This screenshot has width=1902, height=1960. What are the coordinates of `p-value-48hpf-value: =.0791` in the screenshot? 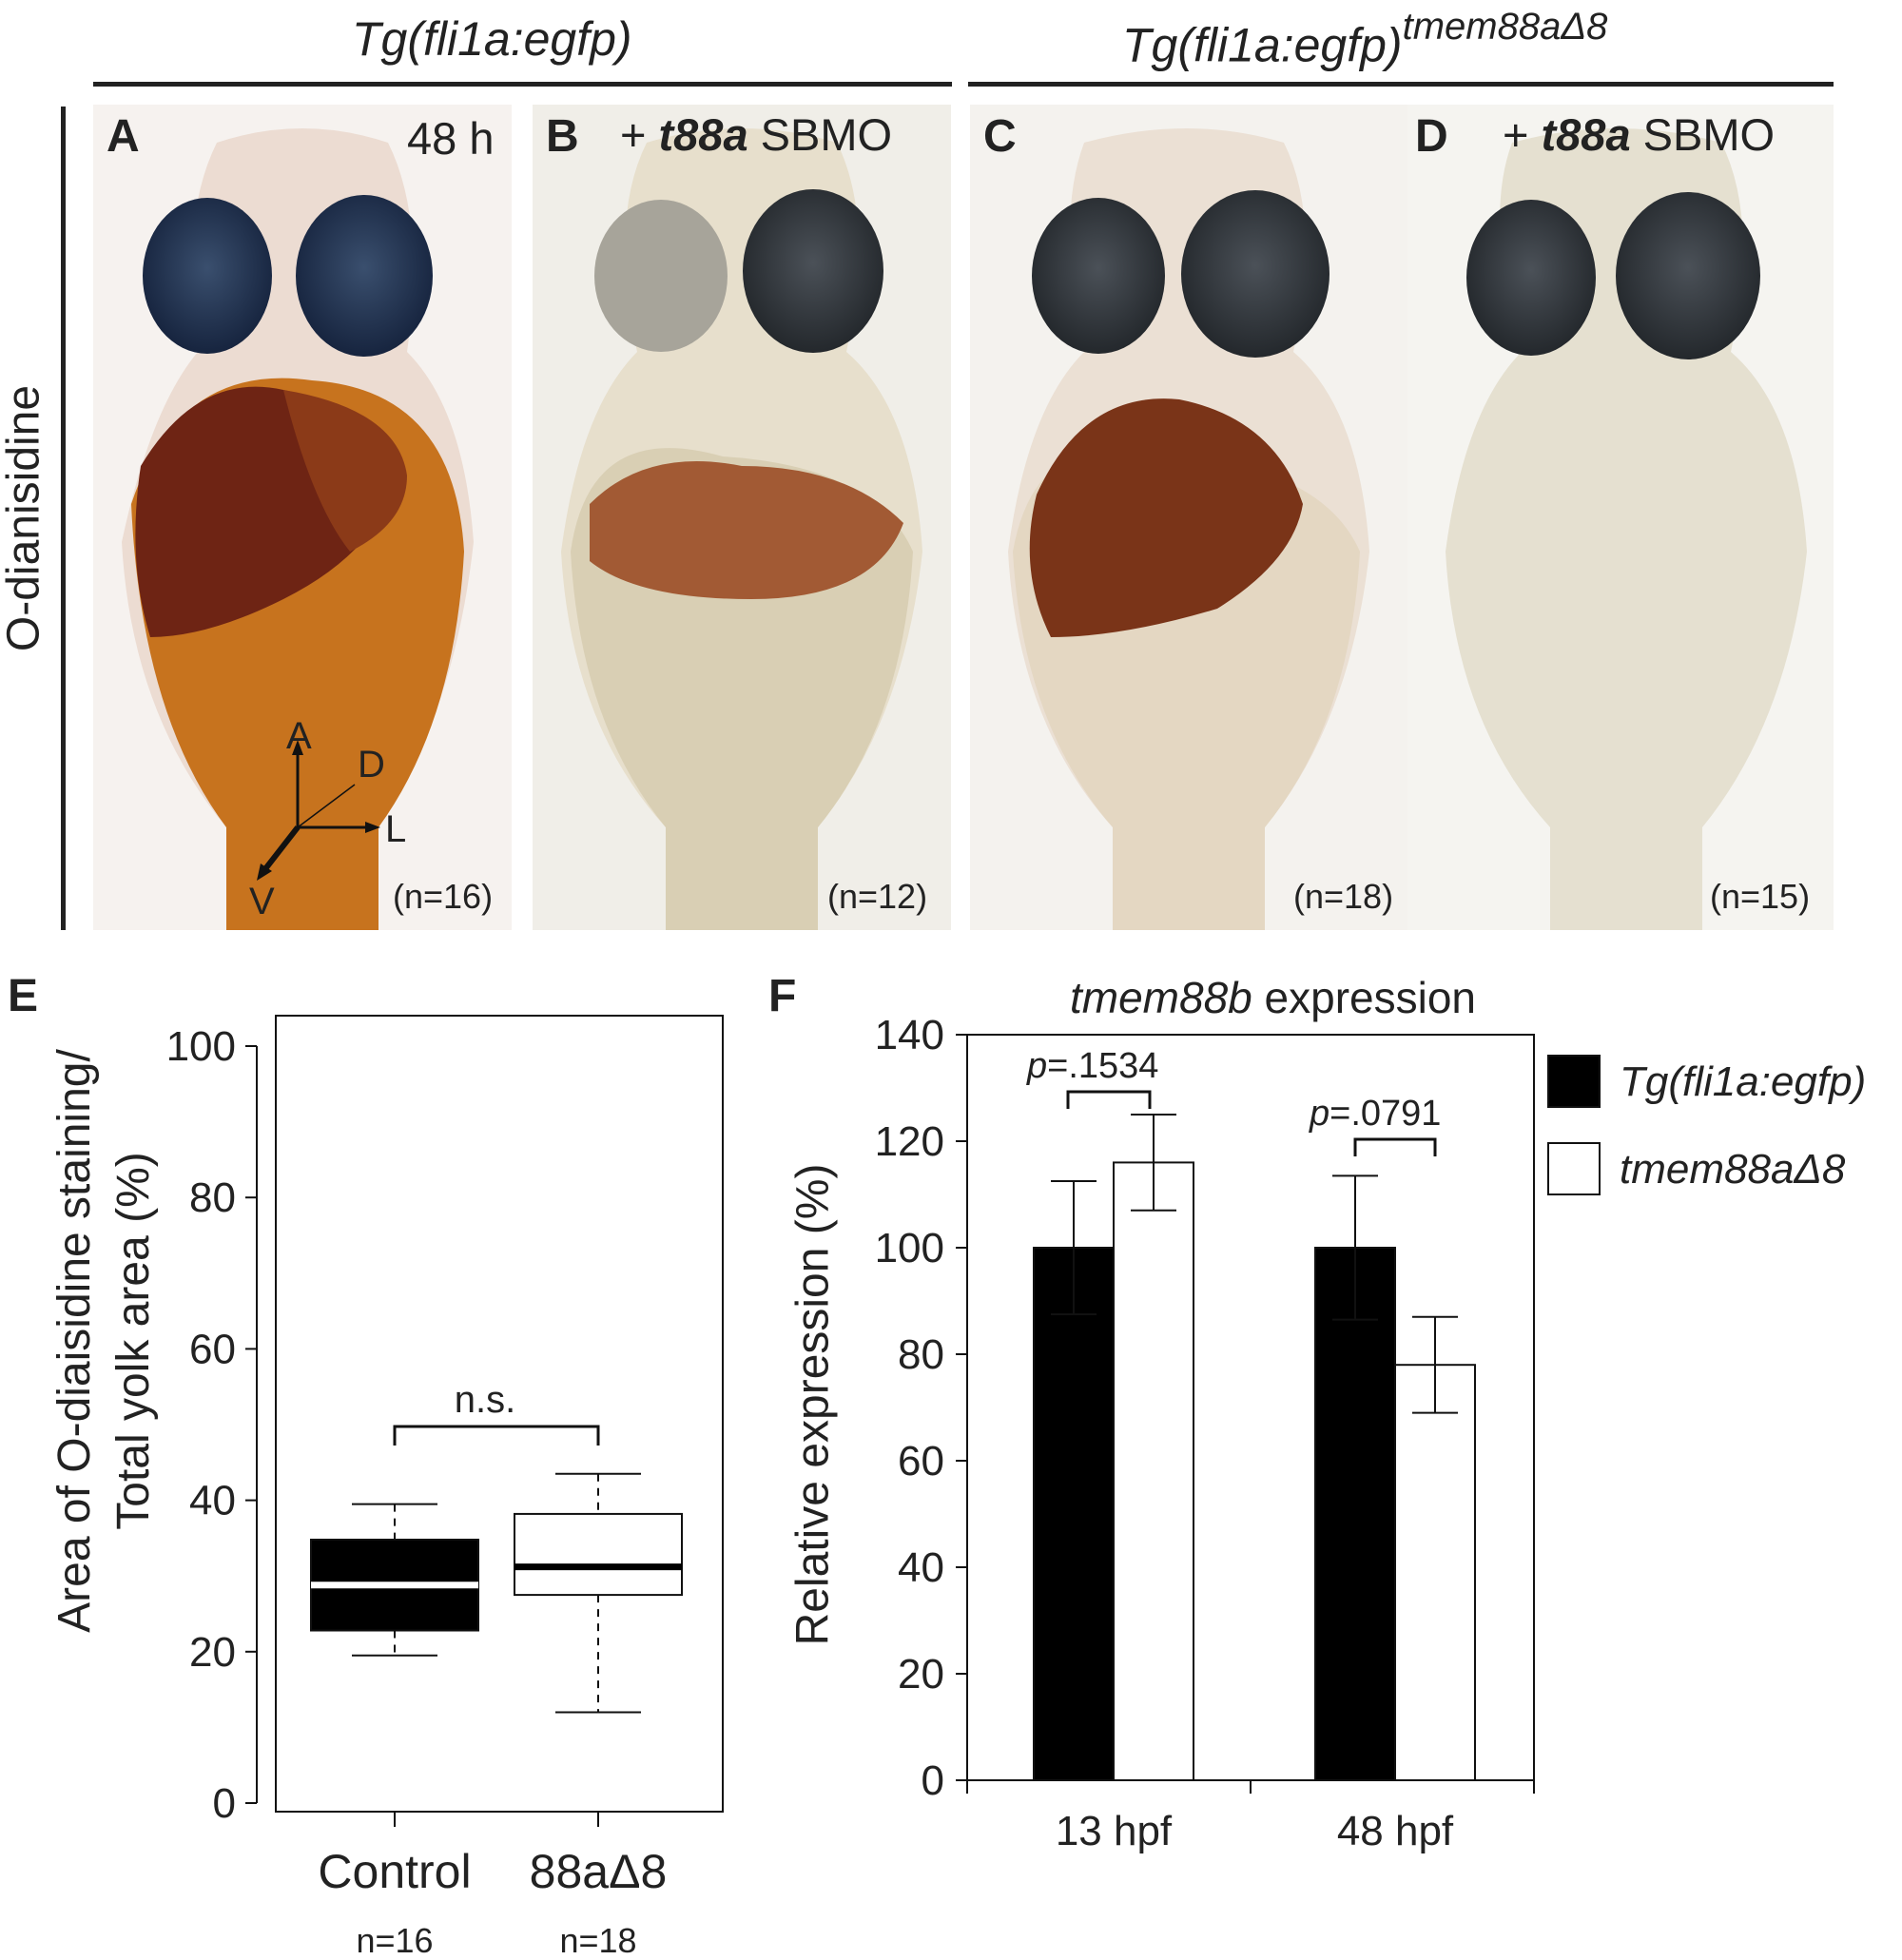 It's located at (1385, 1114).